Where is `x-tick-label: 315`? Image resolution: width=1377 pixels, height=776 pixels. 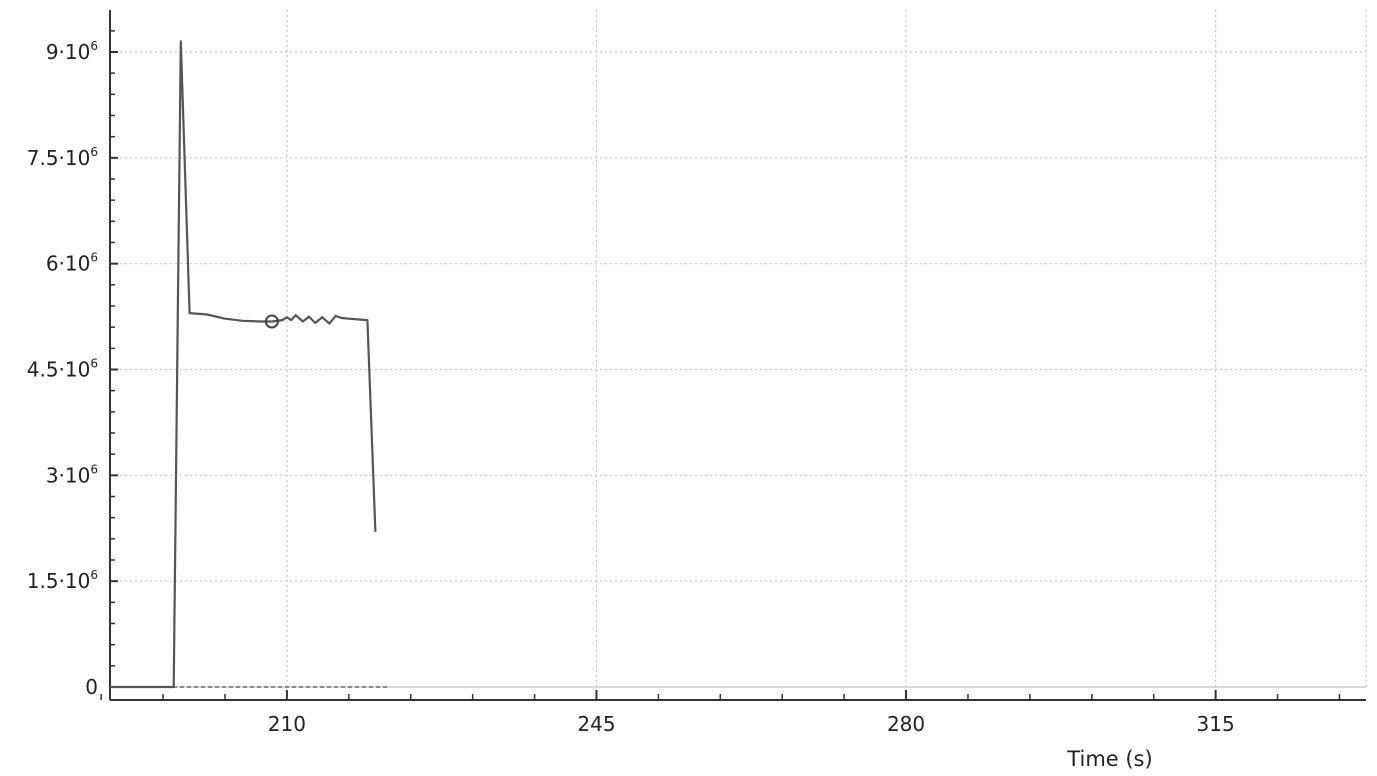
x-tick-label: 315 is located at coordinates (1216, 724).